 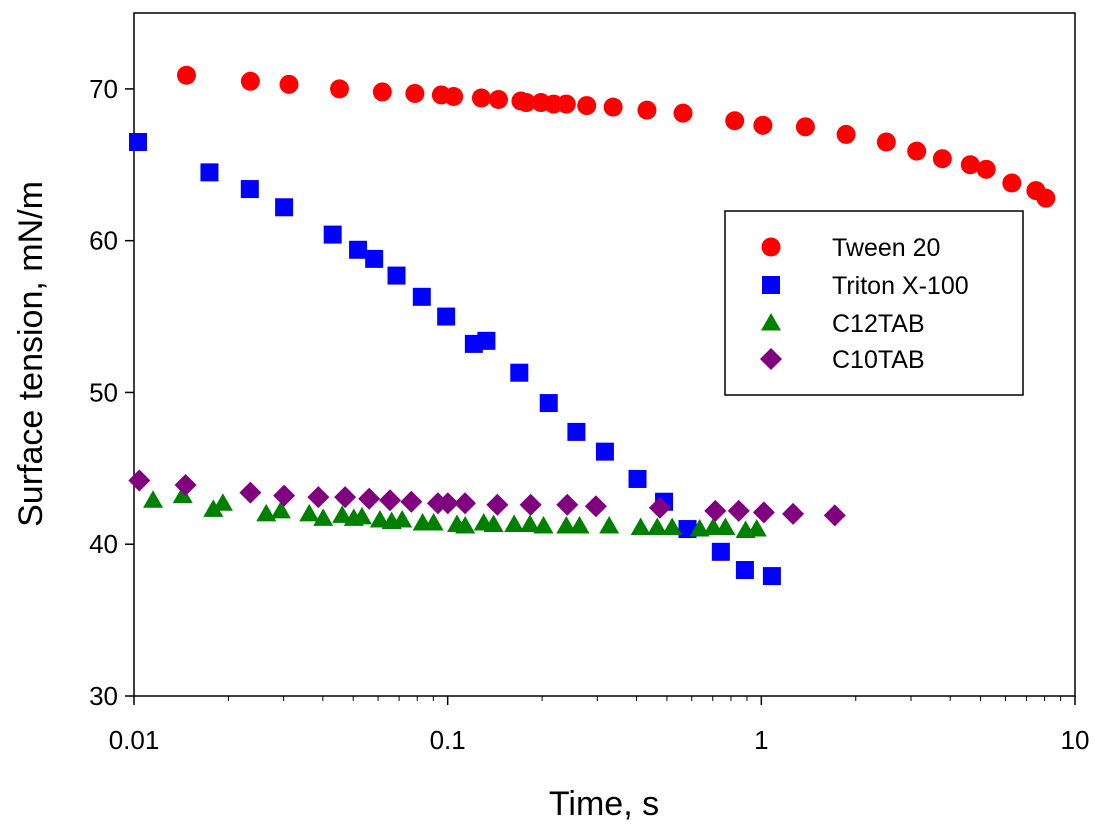 What do you see at coordinates (874, 303) in the screenshot?
I see `legend: Tween 20 Triton X-100 C12TAB C10TAB` at bounding box center [874, 303].